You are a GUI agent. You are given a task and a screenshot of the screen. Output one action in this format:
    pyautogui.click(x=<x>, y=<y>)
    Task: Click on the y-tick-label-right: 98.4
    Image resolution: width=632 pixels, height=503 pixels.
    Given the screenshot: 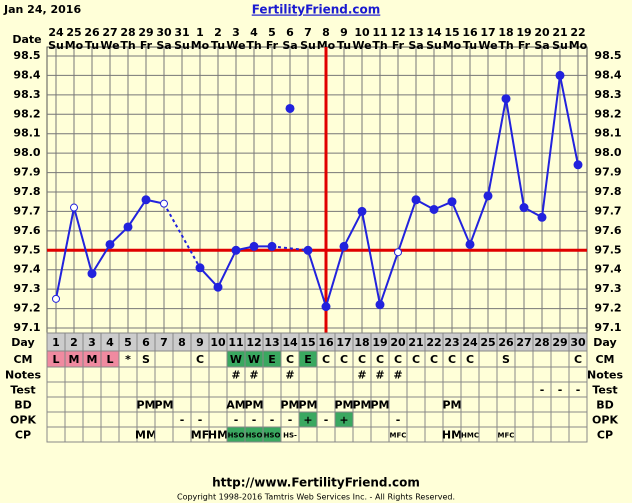 What is the action you would take?
    pyautogui.click(x=607, y=74)
    